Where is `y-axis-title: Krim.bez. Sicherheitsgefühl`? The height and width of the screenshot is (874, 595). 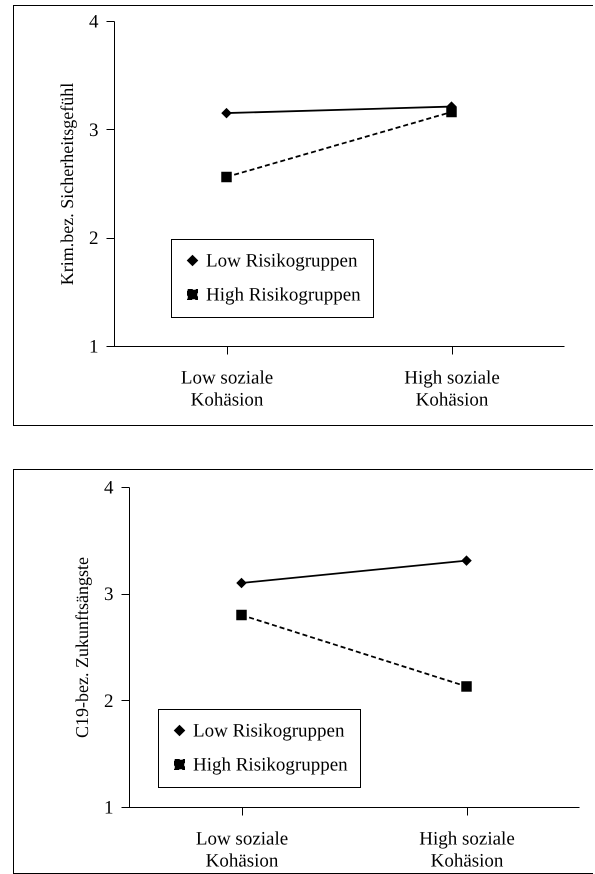
y-axis-title: Krim.bez. Sicherheitsgefühl is located at coordinates (67, 184).